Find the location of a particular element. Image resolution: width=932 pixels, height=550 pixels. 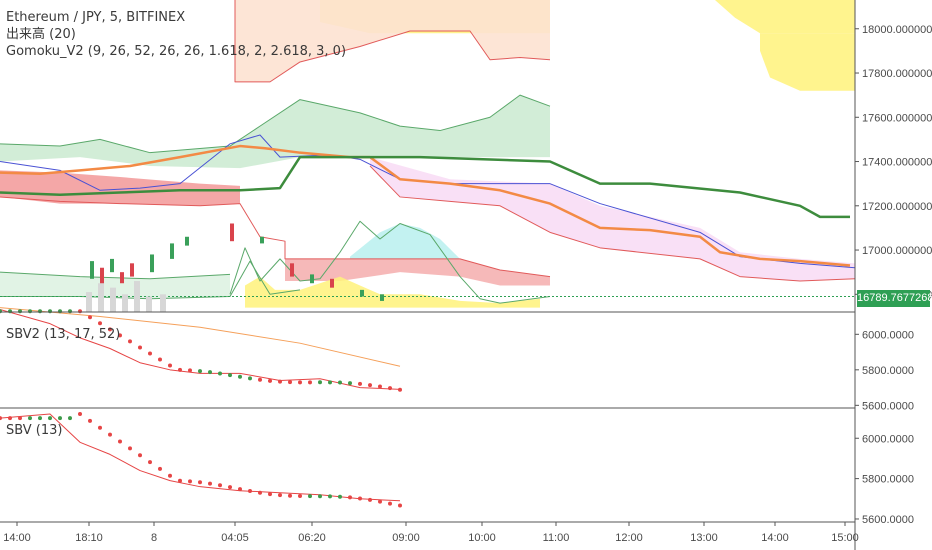

kumo-peach is located at coordinates (392, 41).